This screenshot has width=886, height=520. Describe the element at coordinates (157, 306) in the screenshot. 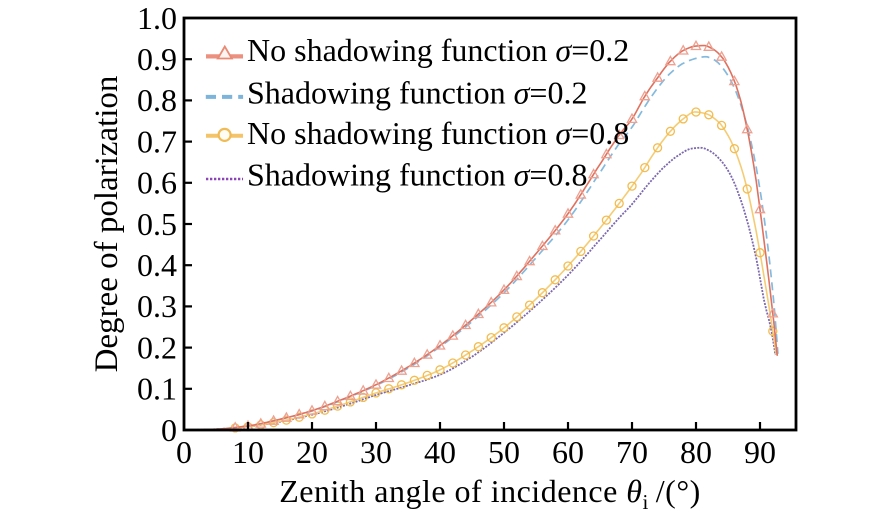

I see `svg-text: 0.3` at that location.